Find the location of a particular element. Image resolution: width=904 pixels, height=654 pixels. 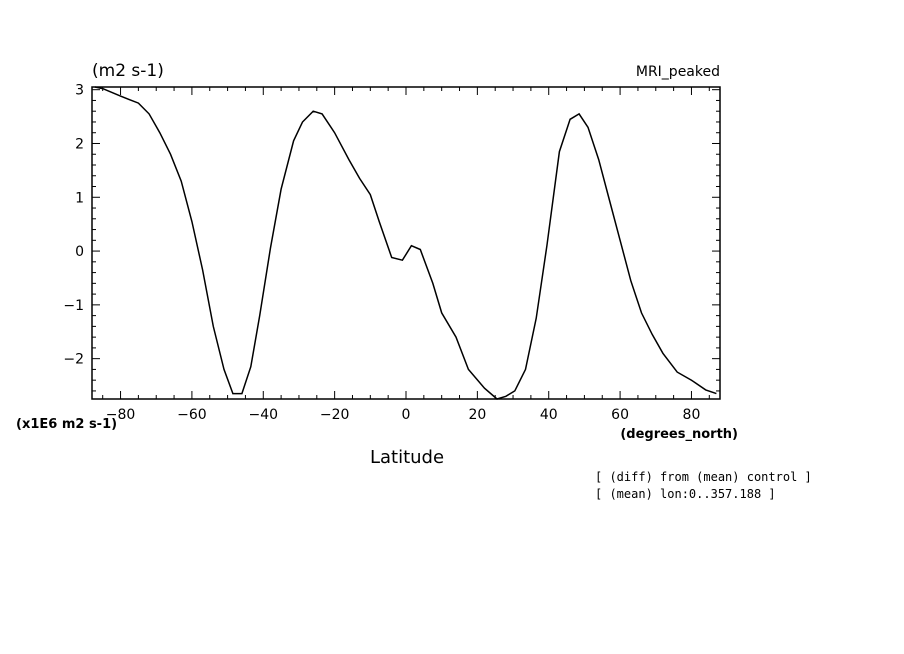

x-tick-label: −20 is located at coordinates (335, 415).